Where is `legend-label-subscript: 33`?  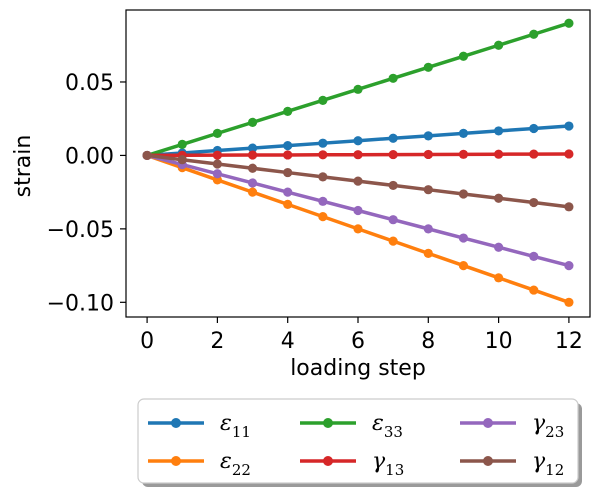 legend-label-subscript: 33 is located at coordinates (393, 432).